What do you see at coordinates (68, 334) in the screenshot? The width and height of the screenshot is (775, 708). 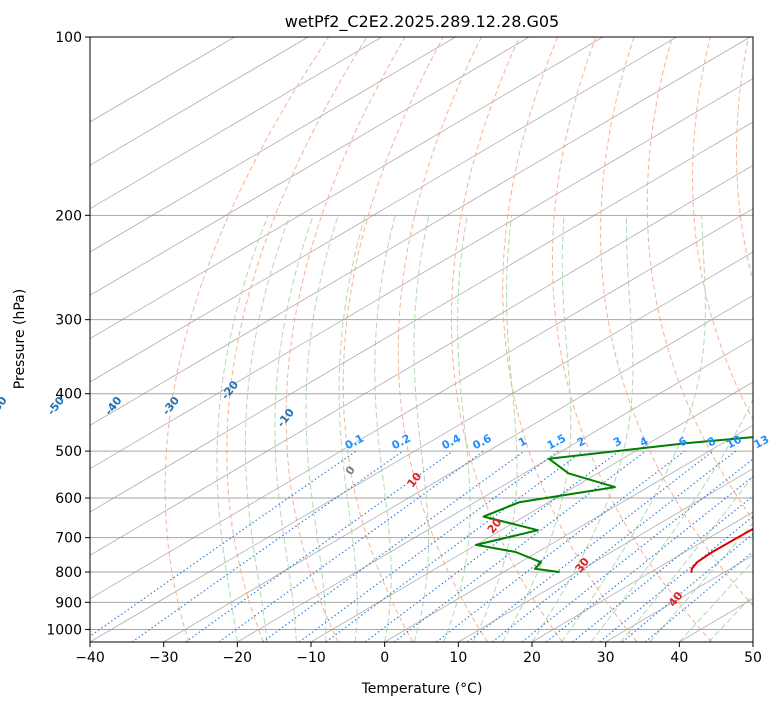 I see `y-axis: 100 200 300 400 500 600 700 800 900 1000` at bounding box center [68, 334].